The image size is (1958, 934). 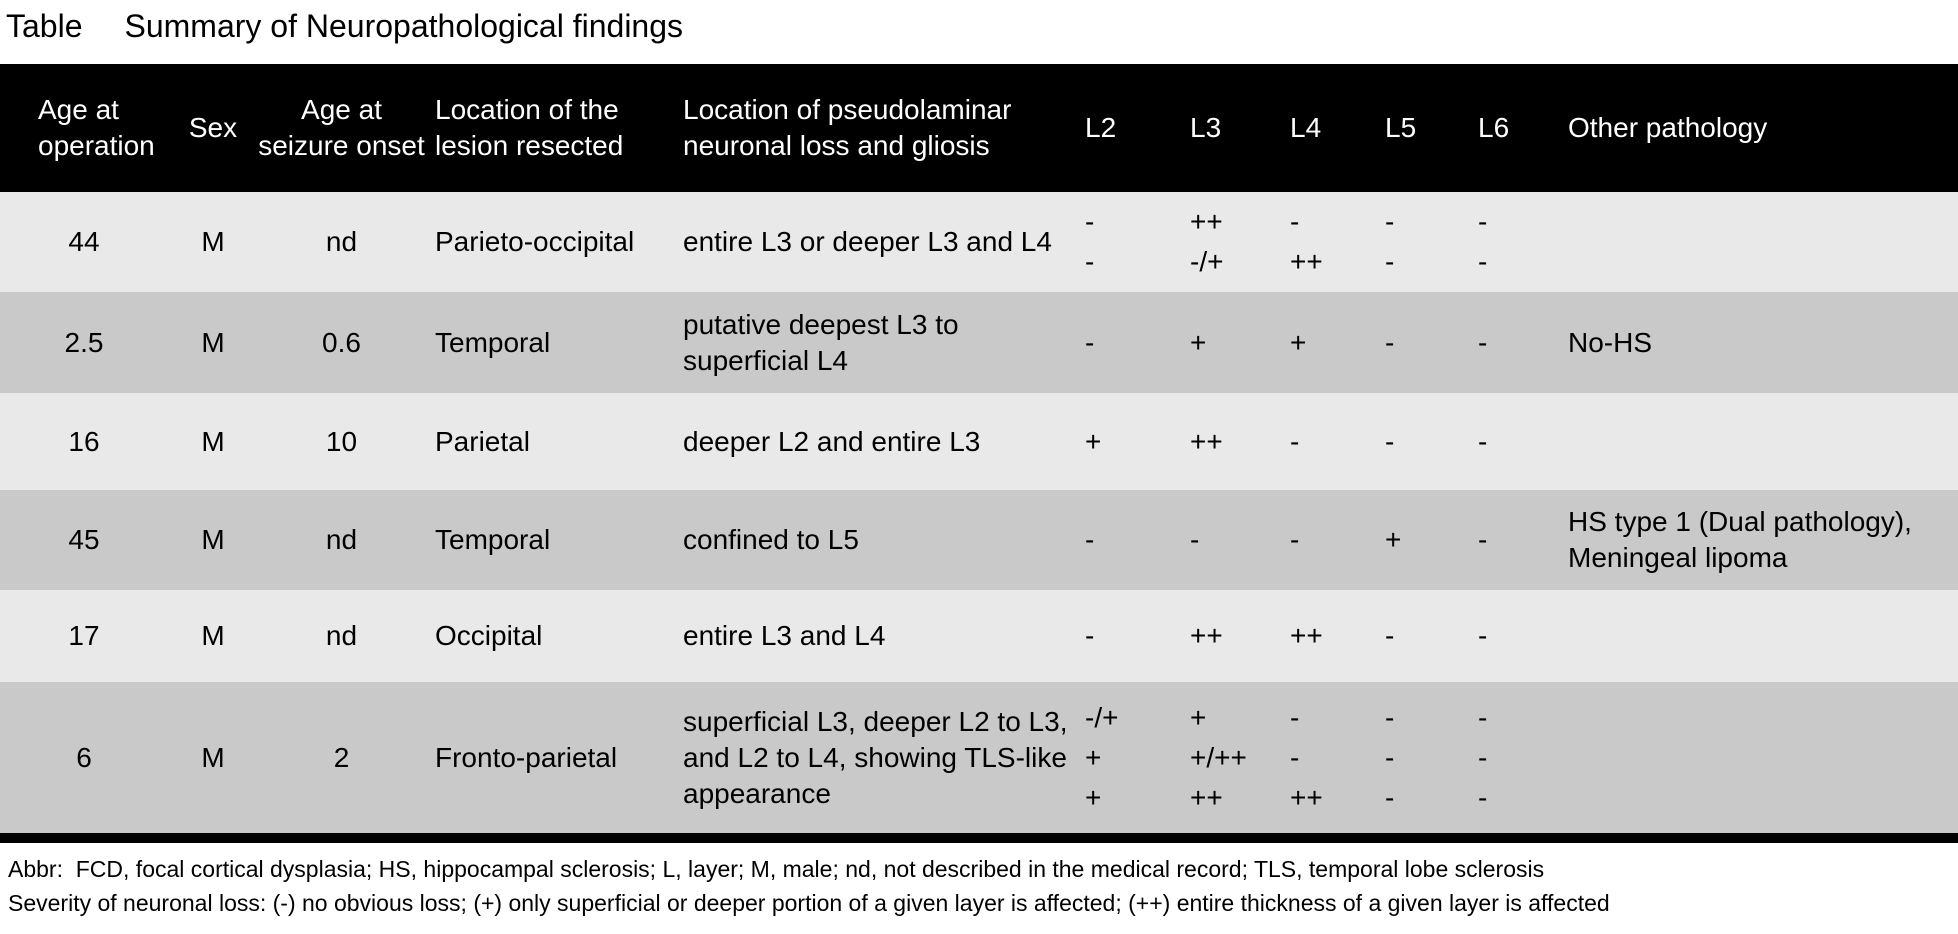 I want to click on cell-L3: ++, so click(x=1231, y=636).